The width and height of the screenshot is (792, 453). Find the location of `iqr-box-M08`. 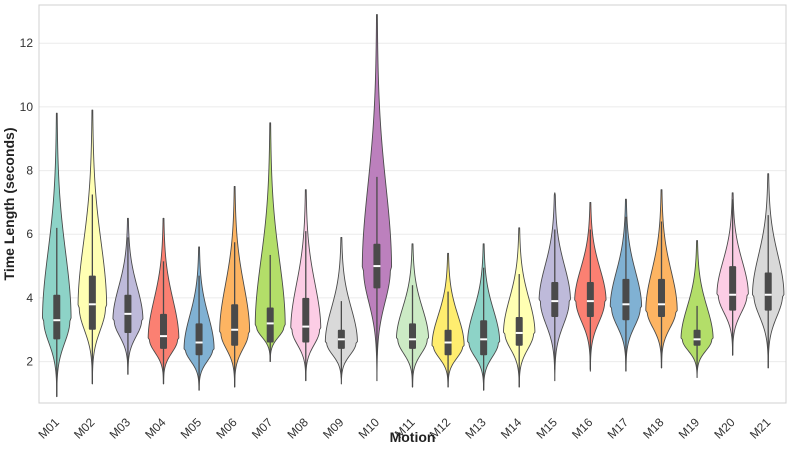

iqr-box-M08 is located at coordinates (306, 320).